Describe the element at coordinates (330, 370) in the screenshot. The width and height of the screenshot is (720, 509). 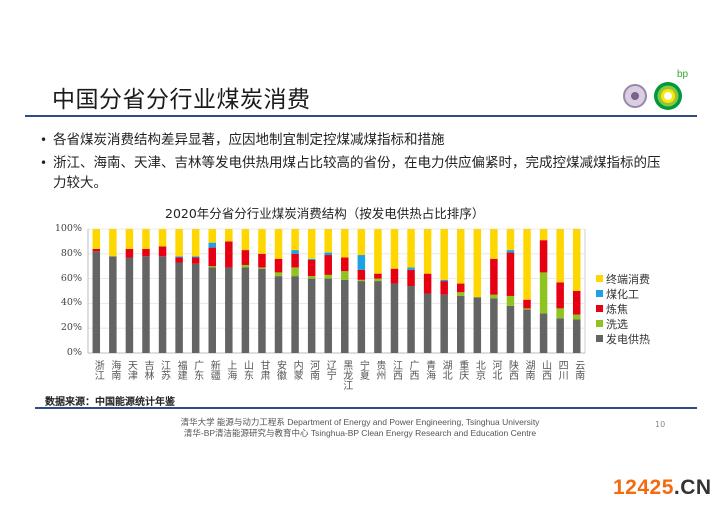
I see `x-tick-label: 辽宁` at that location.